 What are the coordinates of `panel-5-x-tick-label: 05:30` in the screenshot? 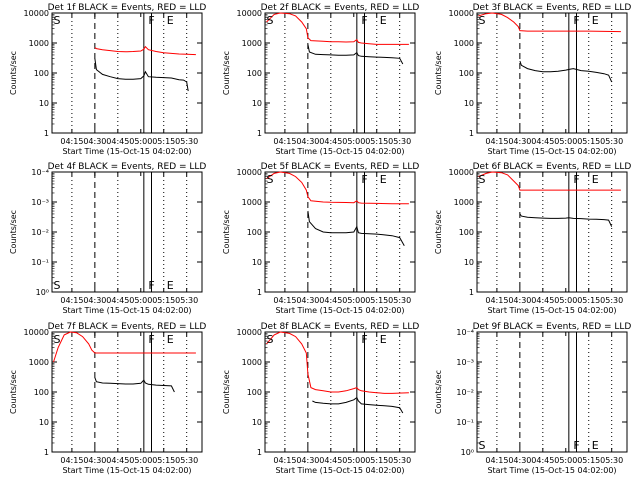 It's located at (399, 300).